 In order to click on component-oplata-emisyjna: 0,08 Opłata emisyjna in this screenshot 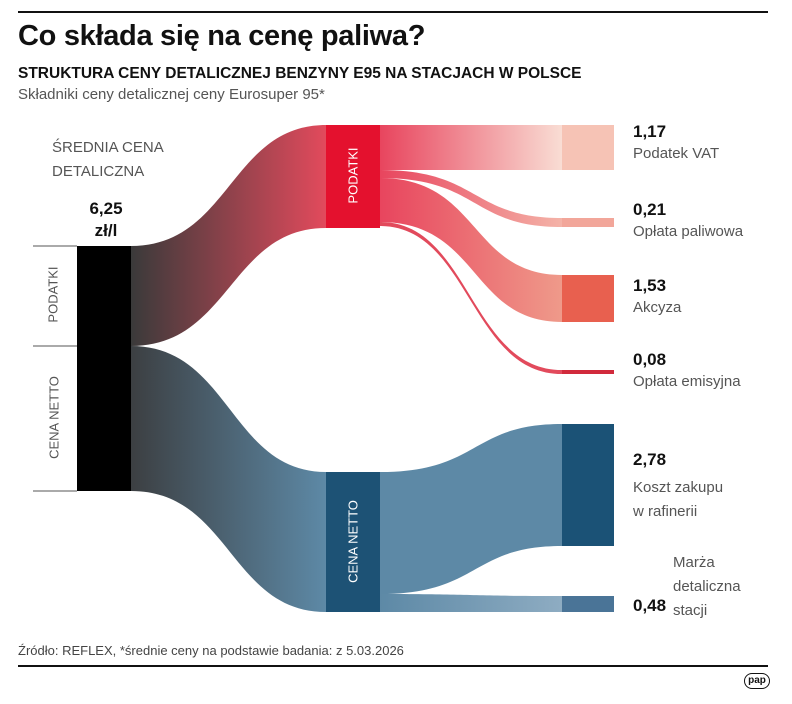, I will do `click(687, 372)`.